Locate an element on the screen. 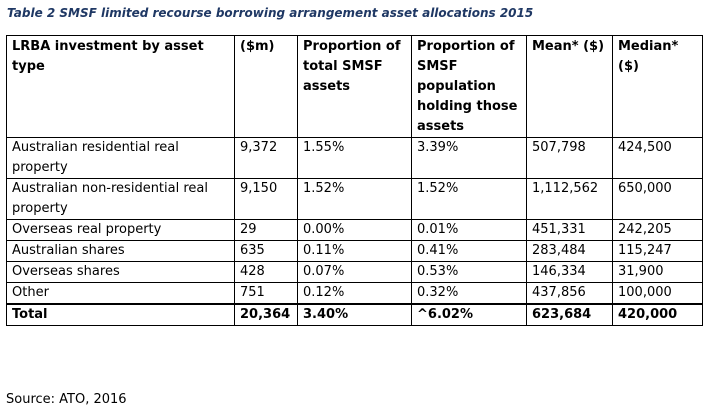  total-proportion-total-assets: 3.40% is located at coordinates (354, 314).